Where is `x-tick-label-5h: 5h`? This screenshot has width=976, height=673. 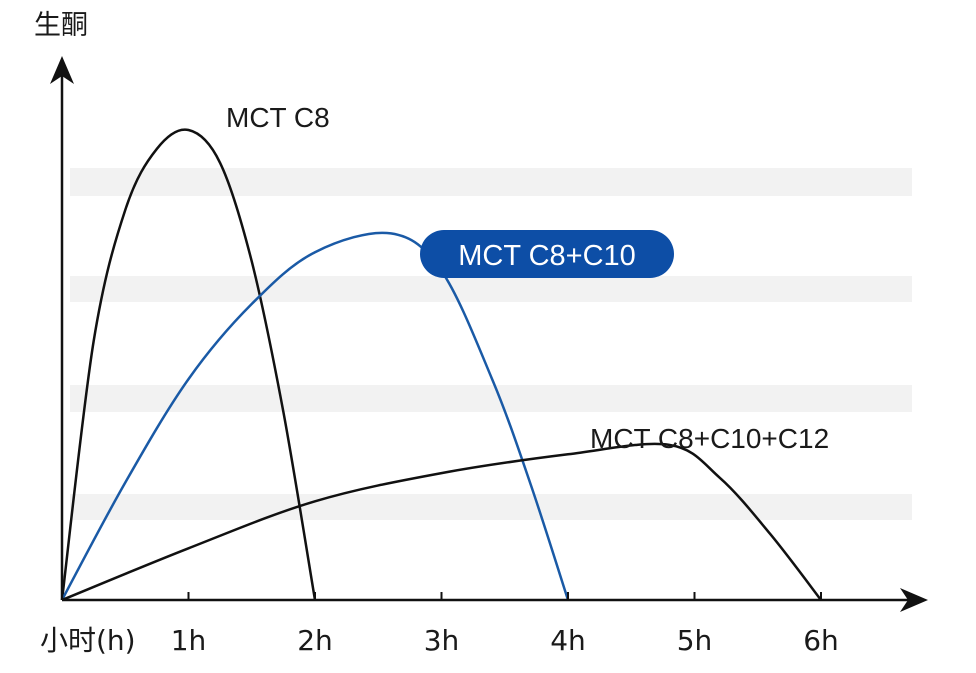
x-tick-label-5h: 5h is located at coordinates (695, 640).